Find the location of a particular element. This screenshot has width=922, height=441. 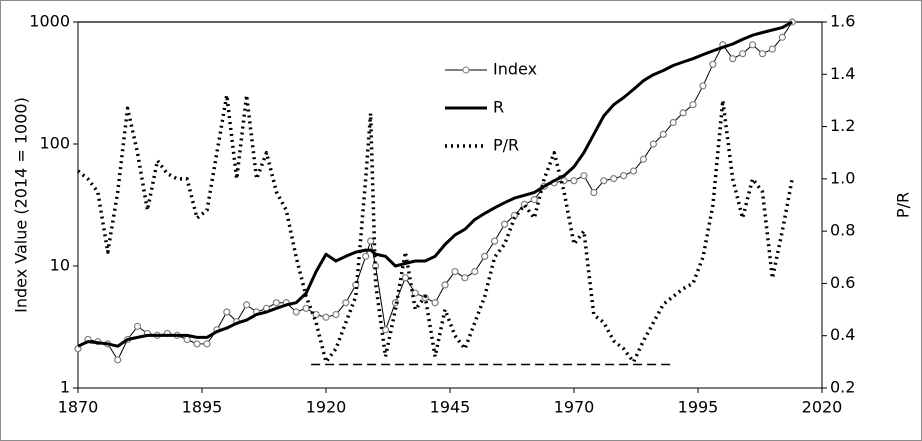

y2-tick-label: 1.0 is located at coordinates (842, 177).